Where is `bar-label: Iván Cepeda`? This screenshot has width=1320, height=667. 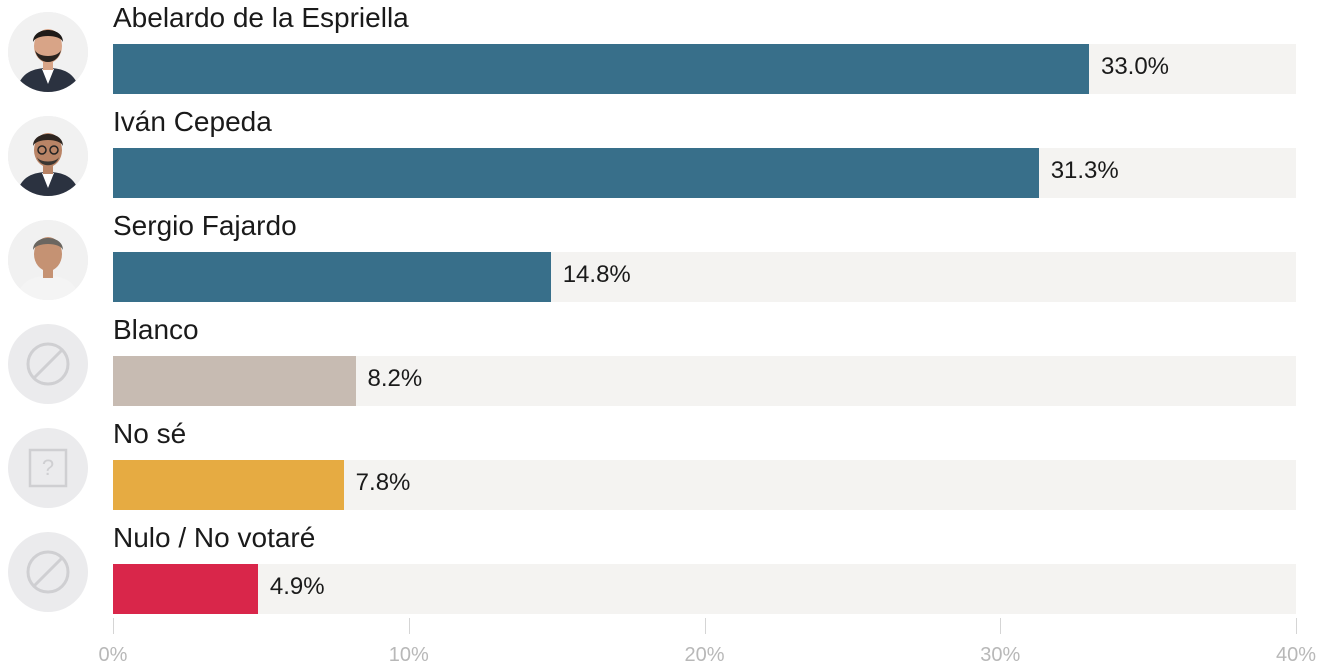
bar-label: Iván Cepeda is located at coordinates (192, 121).